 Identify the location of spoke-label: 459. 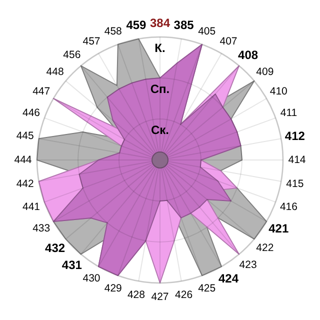
(136, 25).